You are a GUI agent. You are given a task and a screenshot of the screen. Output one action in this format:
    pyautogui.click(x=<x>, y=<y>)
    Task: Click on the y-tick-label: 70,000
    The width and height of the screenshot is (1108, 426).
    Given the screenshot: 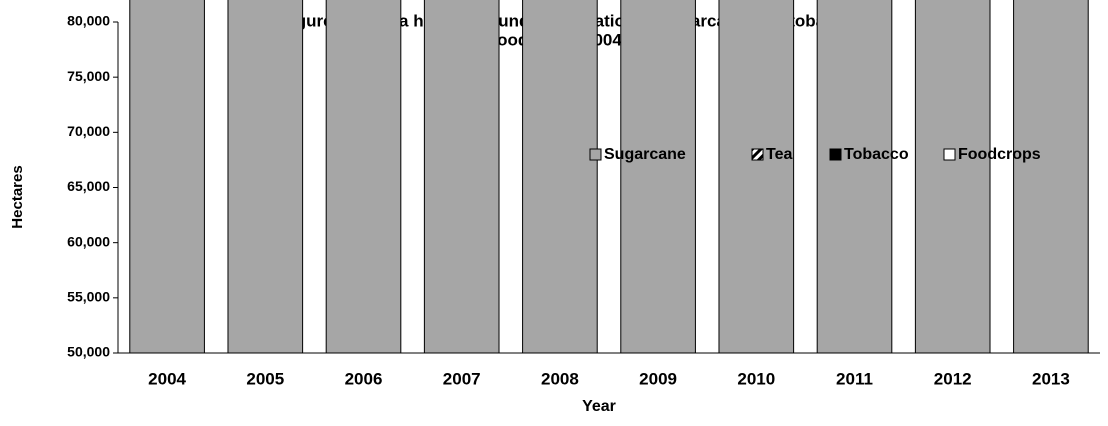 What is the action you would take?
    pyautogui.click(x=88, y=131)
    